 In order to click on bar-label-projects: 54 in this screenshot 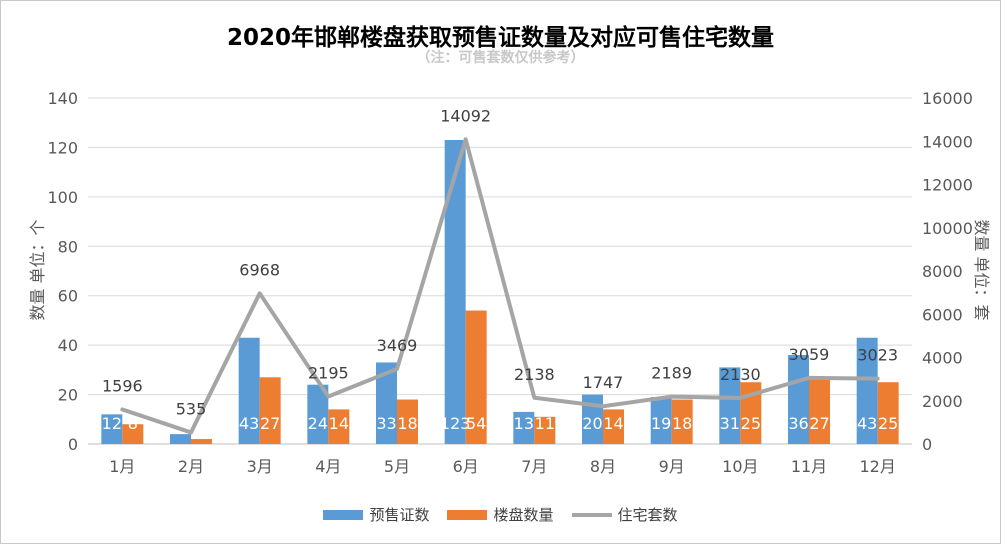, I will do `click(476, 423)`.